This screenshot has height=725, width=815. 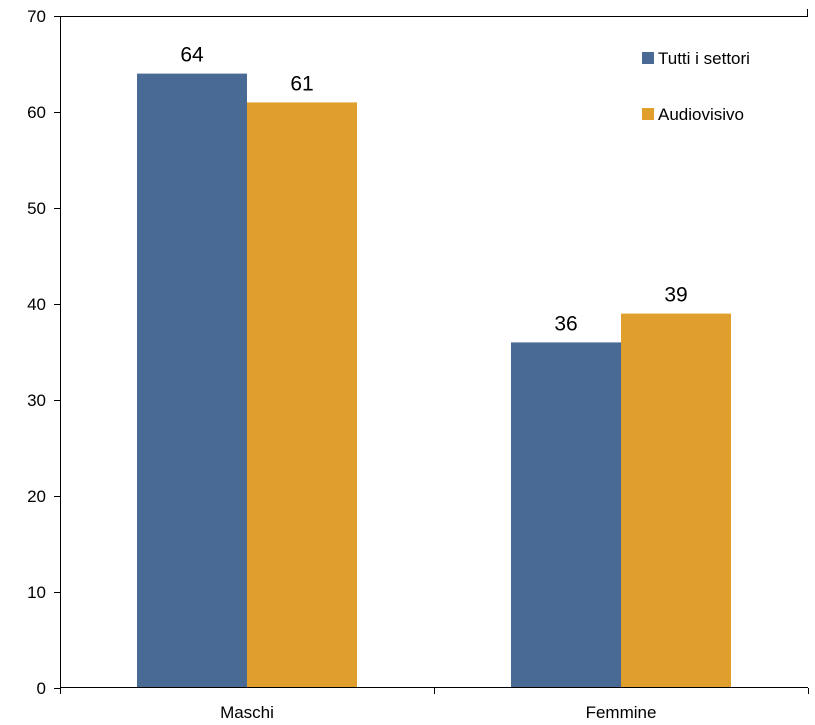 I want to click on y-tick-label: 70, so click(x=36, y=16).